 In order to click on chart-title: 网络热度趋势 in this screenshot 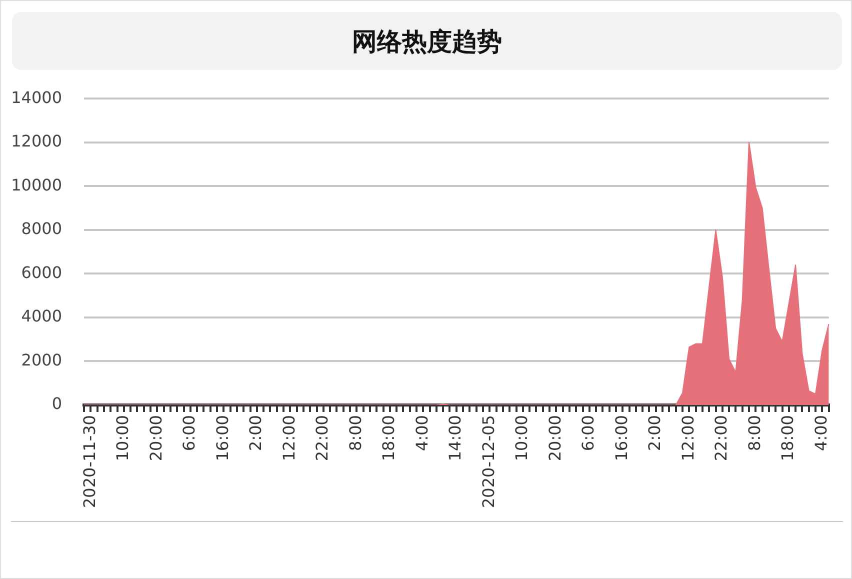, I will do `click(427, 41)`.